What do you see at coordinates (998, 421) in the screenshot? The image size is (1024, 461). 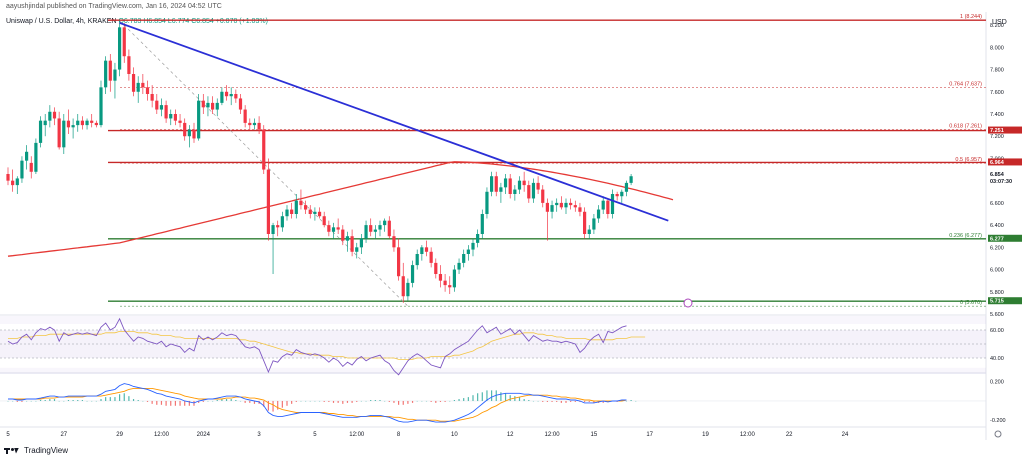 I see `macd-tick-label: -0.200` at bounding box center [998, 421].